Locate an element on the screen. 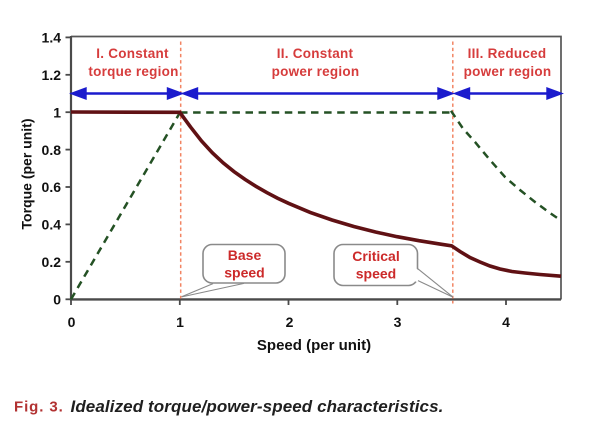  svg-text: Torque (per unit) is located at coordinates (27, 174).